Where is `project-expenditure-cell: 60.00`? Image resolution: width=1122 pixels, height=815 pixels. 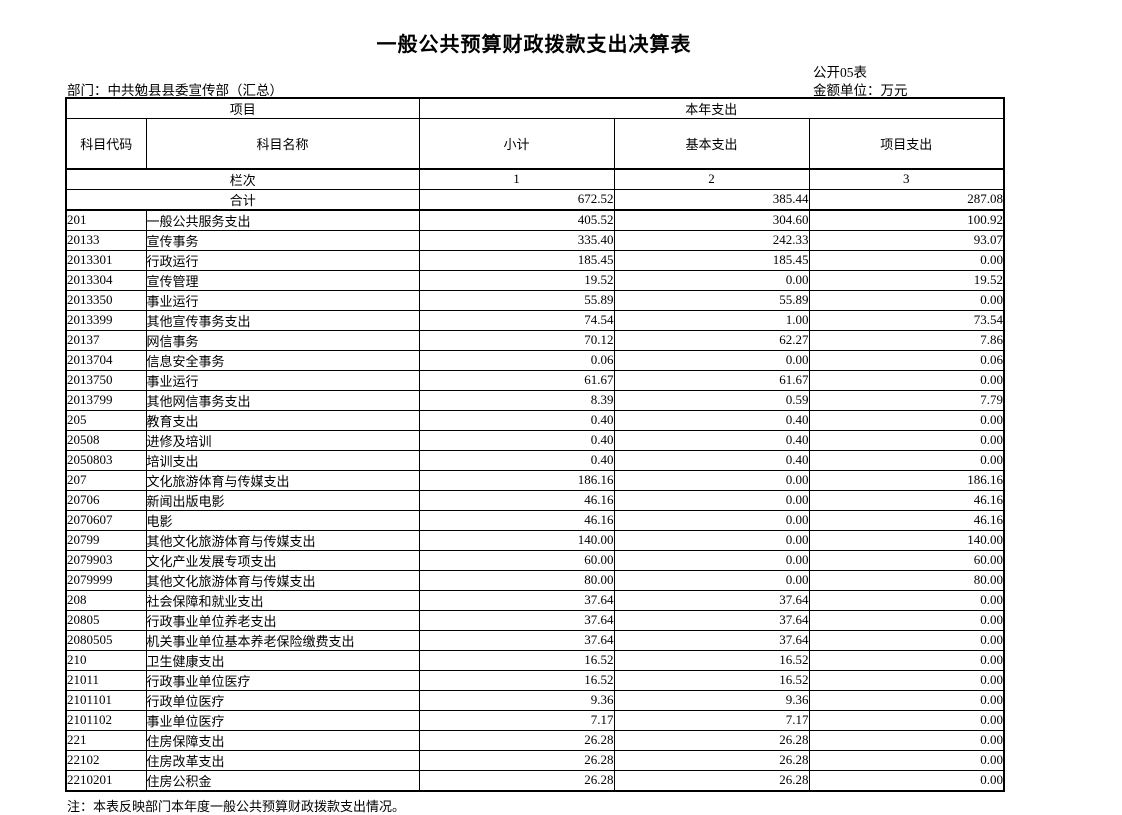 project-expenditure-cell: 60.00 is located at coordinates (906, 560).